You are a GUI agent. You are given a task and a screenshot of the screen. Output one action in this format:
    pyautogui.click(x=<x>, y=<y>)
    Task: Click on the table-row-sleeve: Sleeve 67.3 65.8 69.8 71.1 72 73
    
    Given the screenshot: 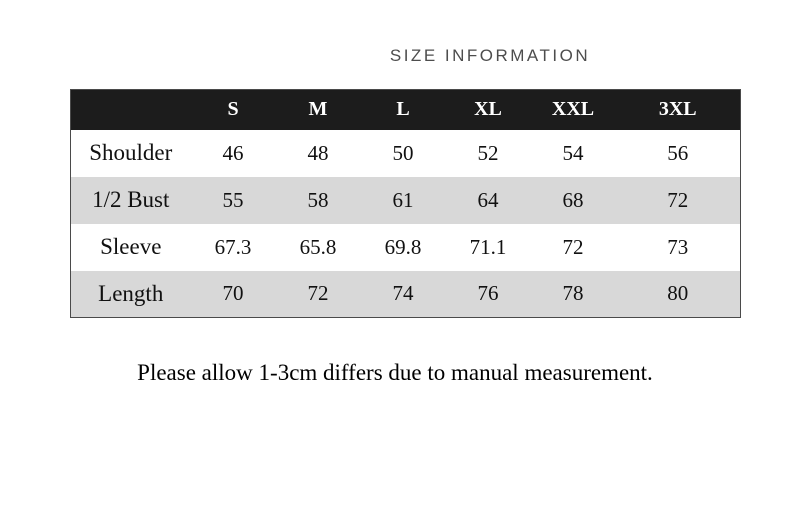 What is the action you would take?
    pyautogui.click(x=405, y=247)
    